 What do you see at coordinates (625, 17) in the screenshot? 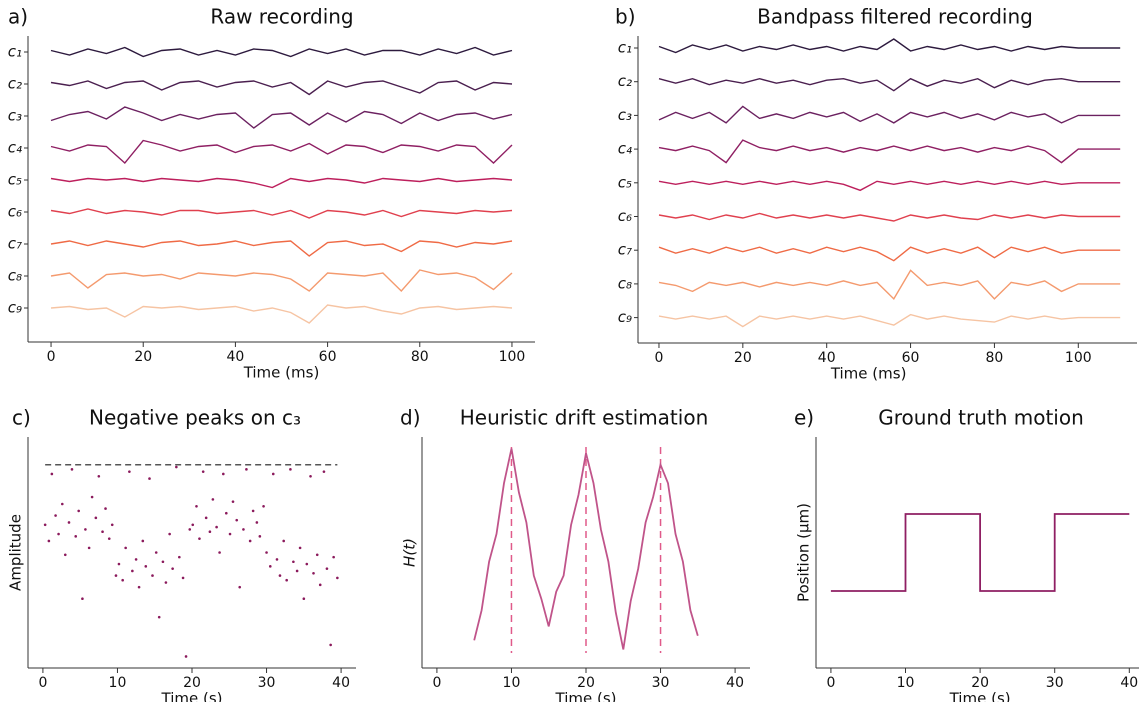
I see `panel-label: b)` at bounding box center [625, 17].